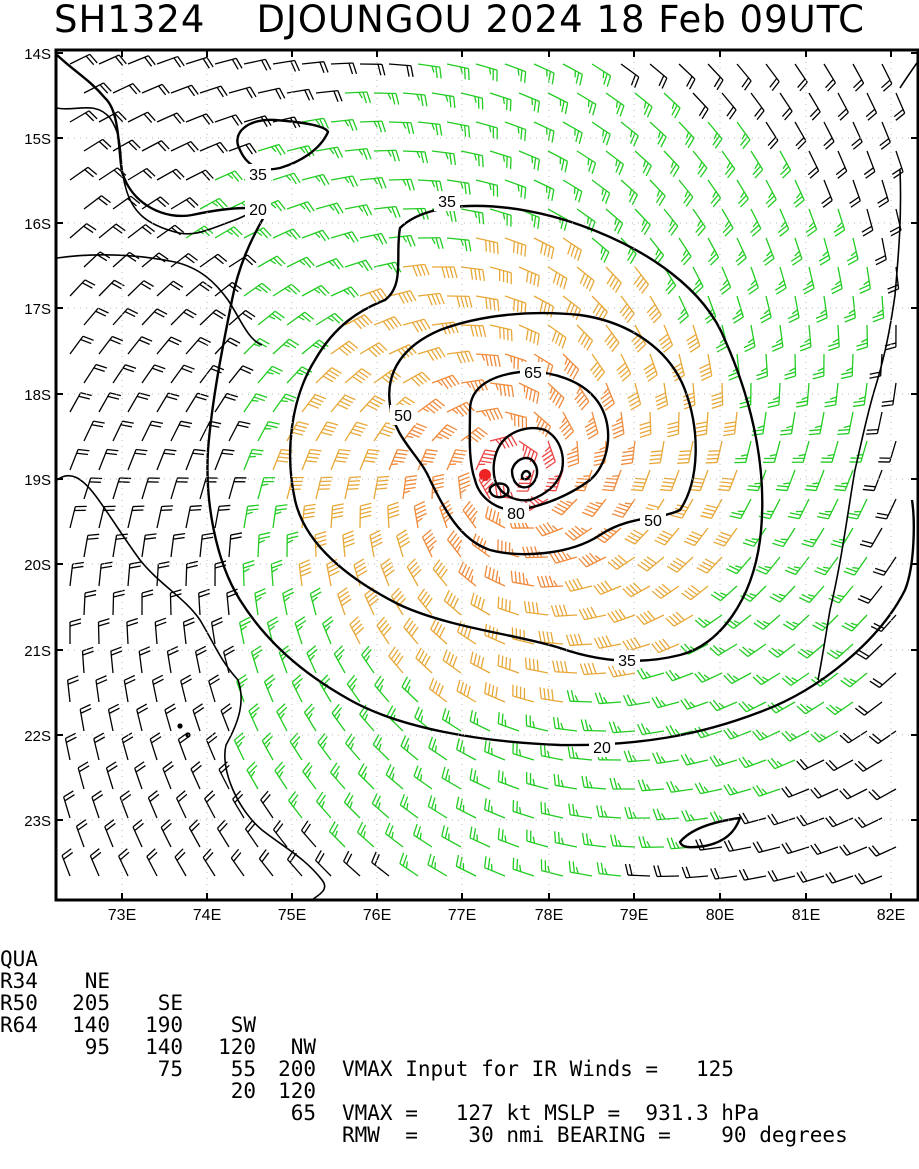 The image size is (919, 1169). I want to click on lat-label: 20S, so click(37, 565).